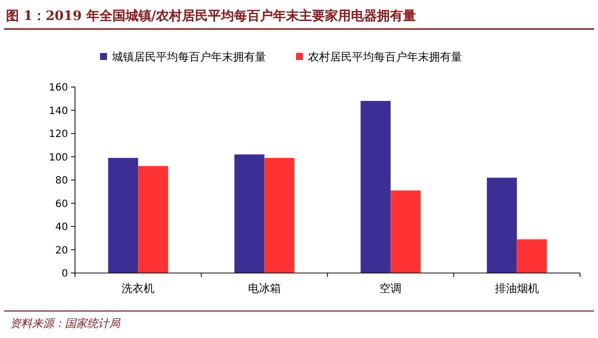 This screenshot has height=338, width=598. Describe the element at coordinates (61, 181) in the screenshot. I see `y-tick-label: 80` at that location.